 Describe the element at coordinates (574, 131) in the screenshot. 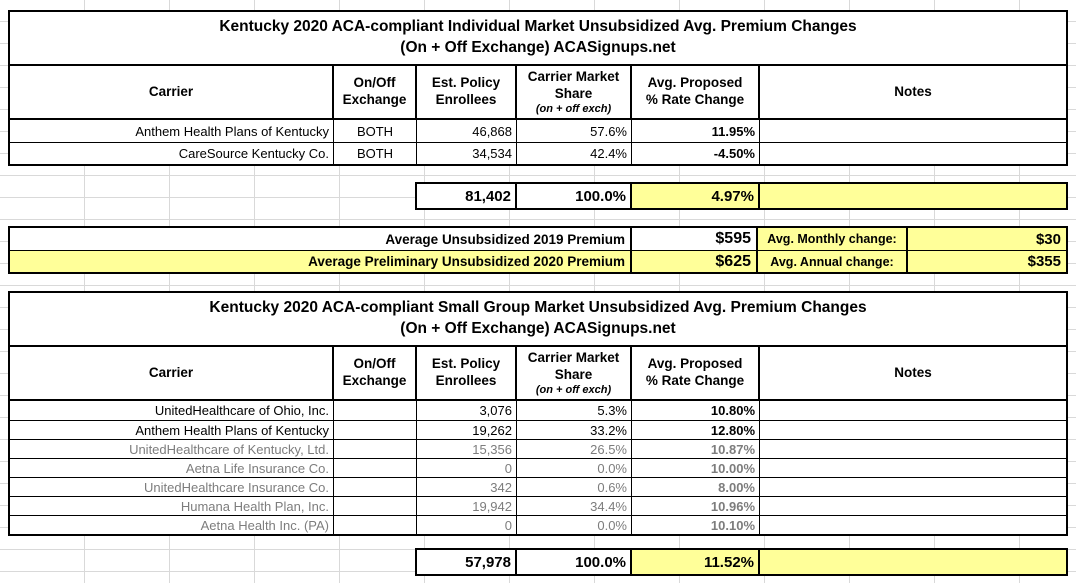

I see `share-cell: 57.6%` at that location.